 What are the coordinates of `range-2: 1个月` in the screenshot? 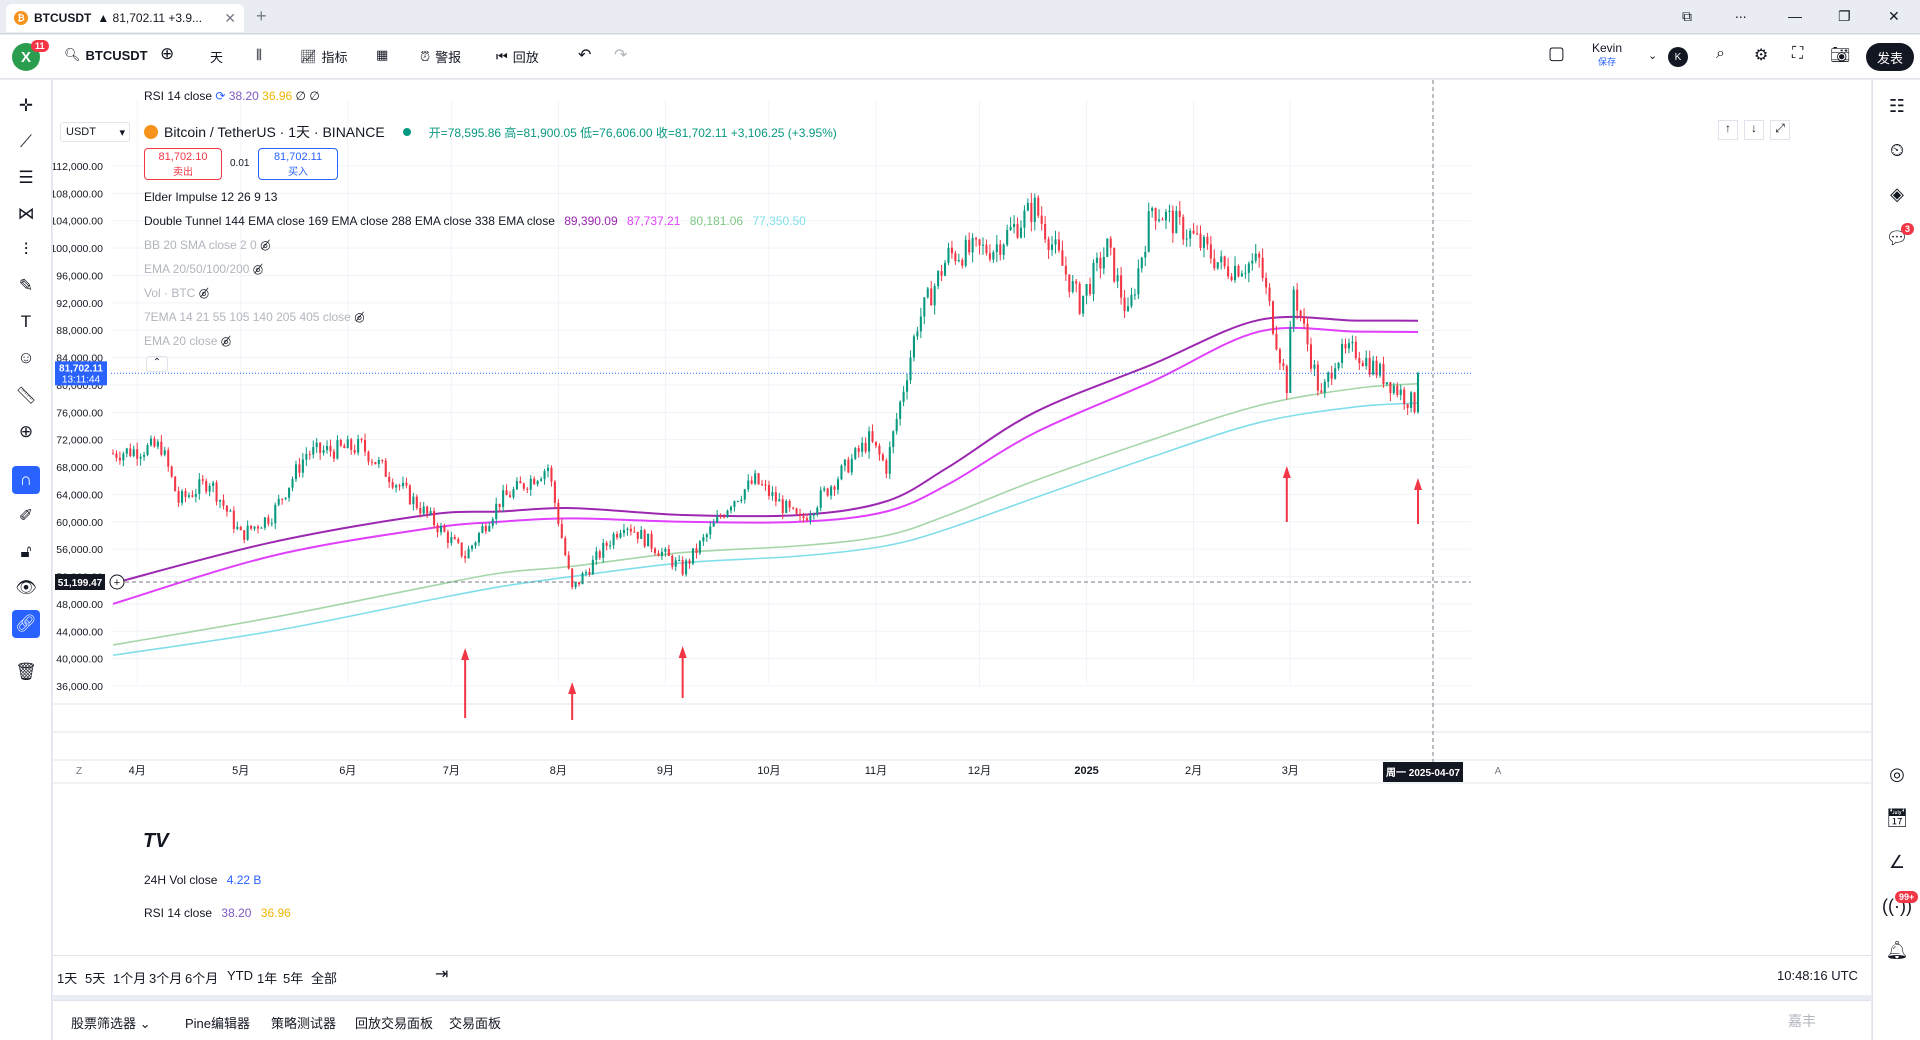 It's located at (130, 978).